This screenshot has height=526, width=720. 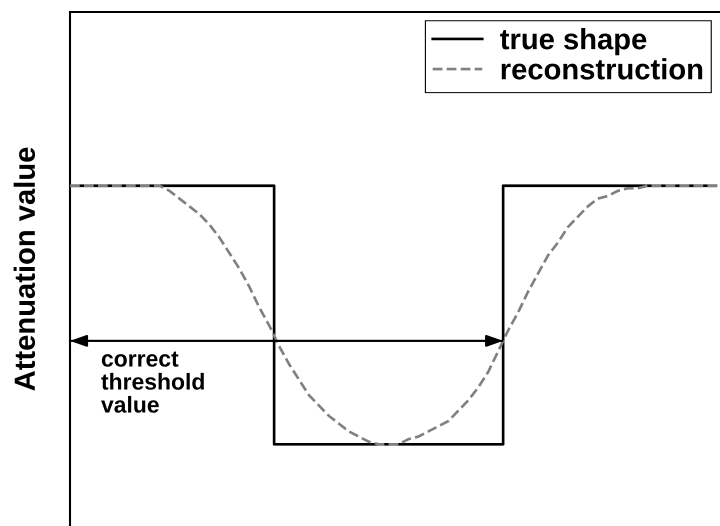 I want to click on legend-label: true shape, so click(x=573, y=42).